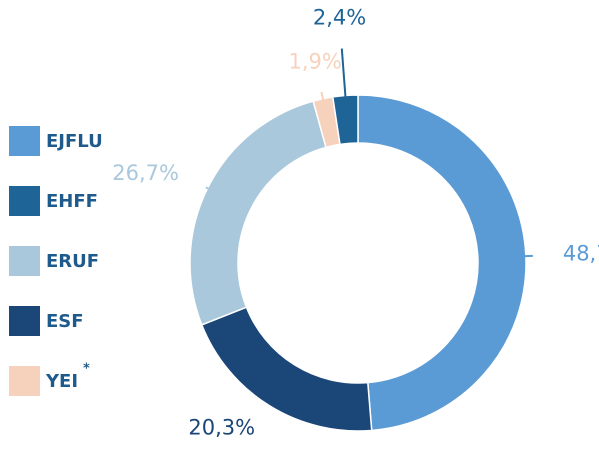  Describe the element at coordinates (72, 261) in the screenshot. I see `legend-label: ERUF` at that location.